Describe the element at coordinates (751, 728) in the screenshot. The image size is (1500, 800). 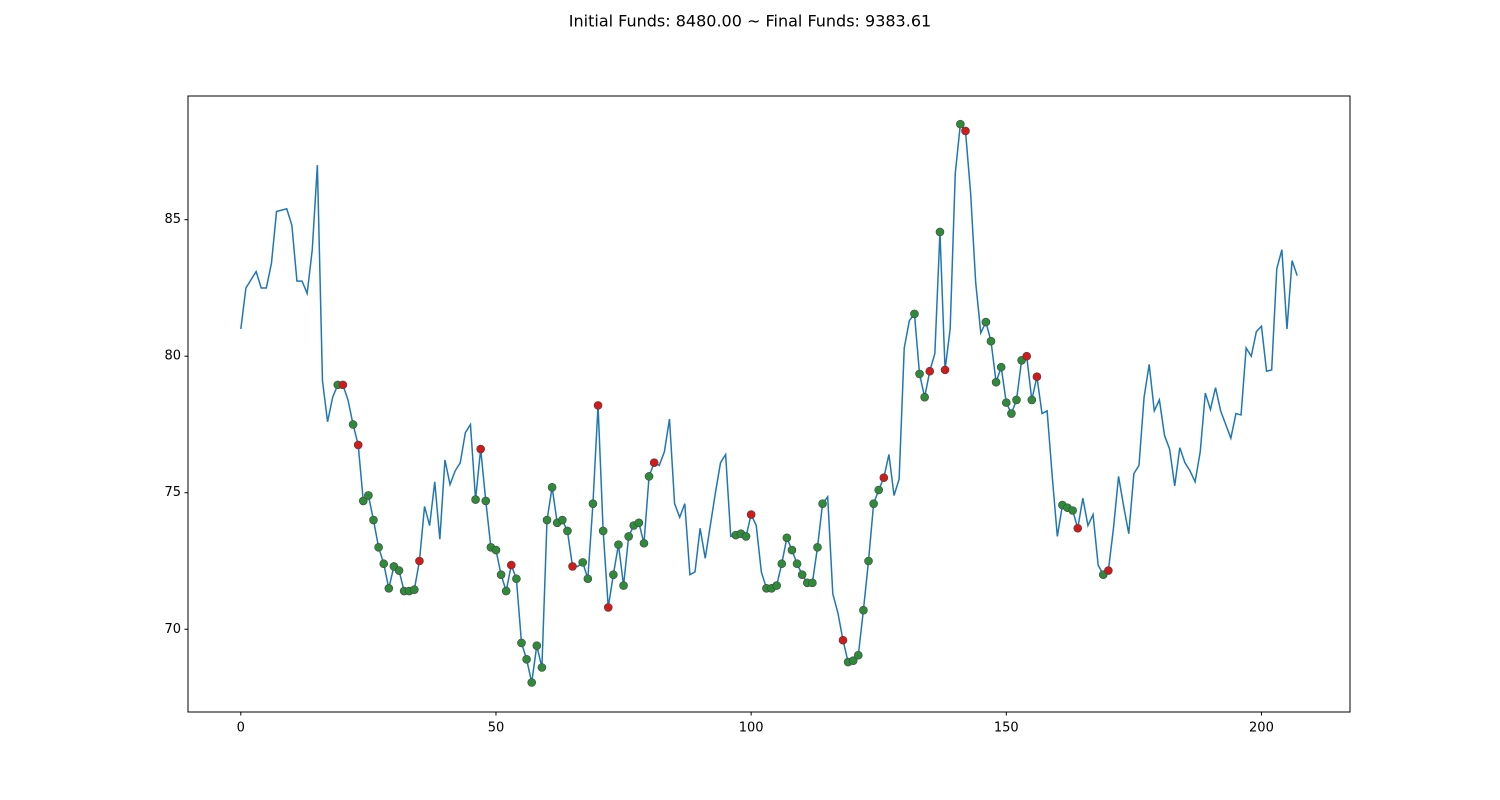
I see `x-tick-label: 100` at that location.